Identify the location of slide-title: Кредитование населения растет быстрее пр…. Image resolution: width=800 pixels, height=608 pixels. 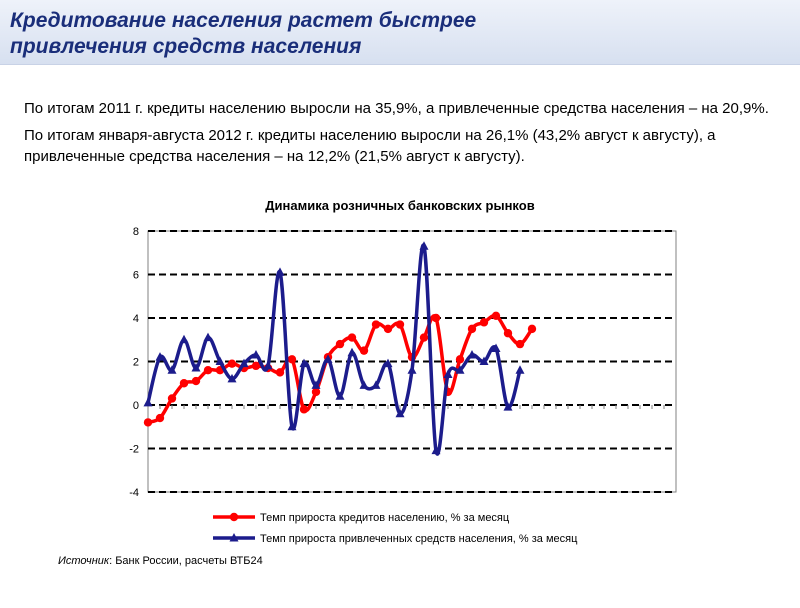
(243, 34).